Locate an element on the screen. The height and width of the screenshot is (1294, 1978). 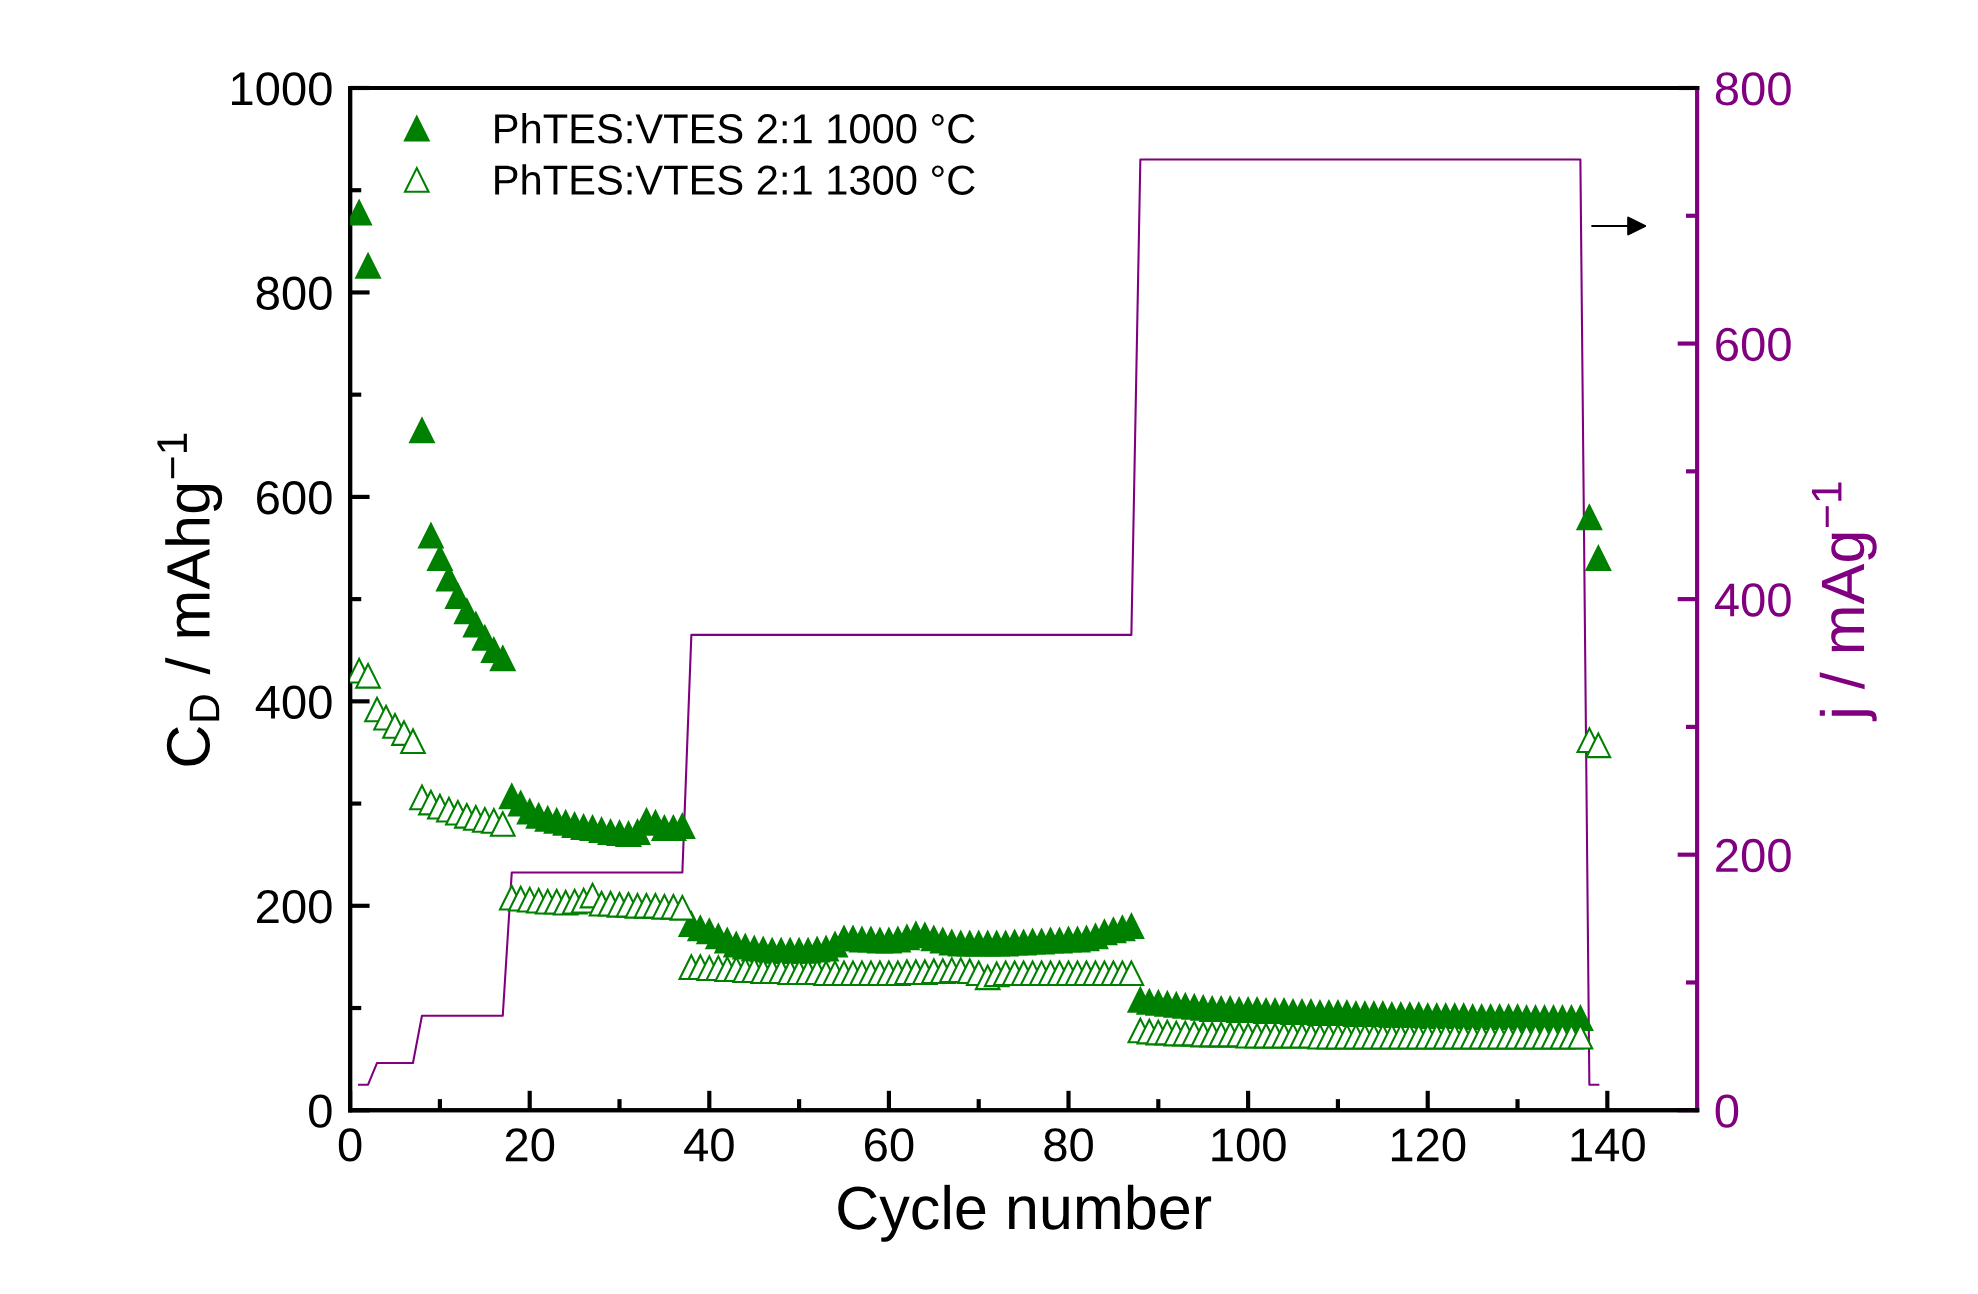
x-tick-label: 140 is located at coordinates (1608, 1145).